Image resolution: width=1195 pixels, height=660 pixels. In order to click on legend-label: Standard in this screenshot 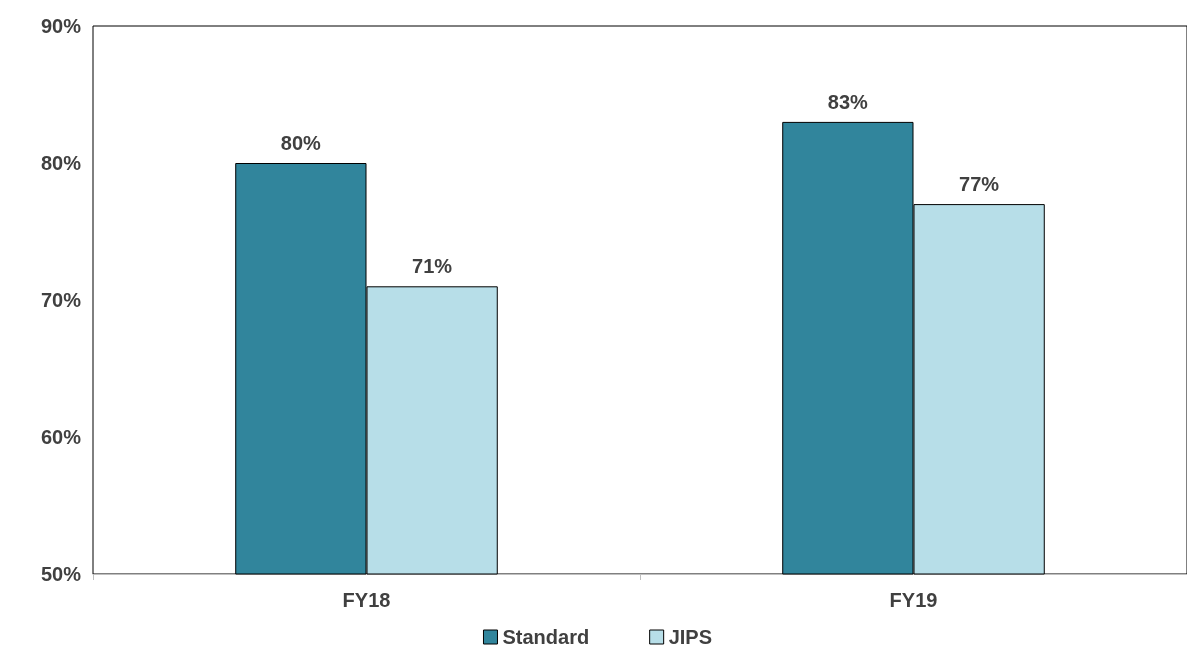, I will do `click(546, 637)`.